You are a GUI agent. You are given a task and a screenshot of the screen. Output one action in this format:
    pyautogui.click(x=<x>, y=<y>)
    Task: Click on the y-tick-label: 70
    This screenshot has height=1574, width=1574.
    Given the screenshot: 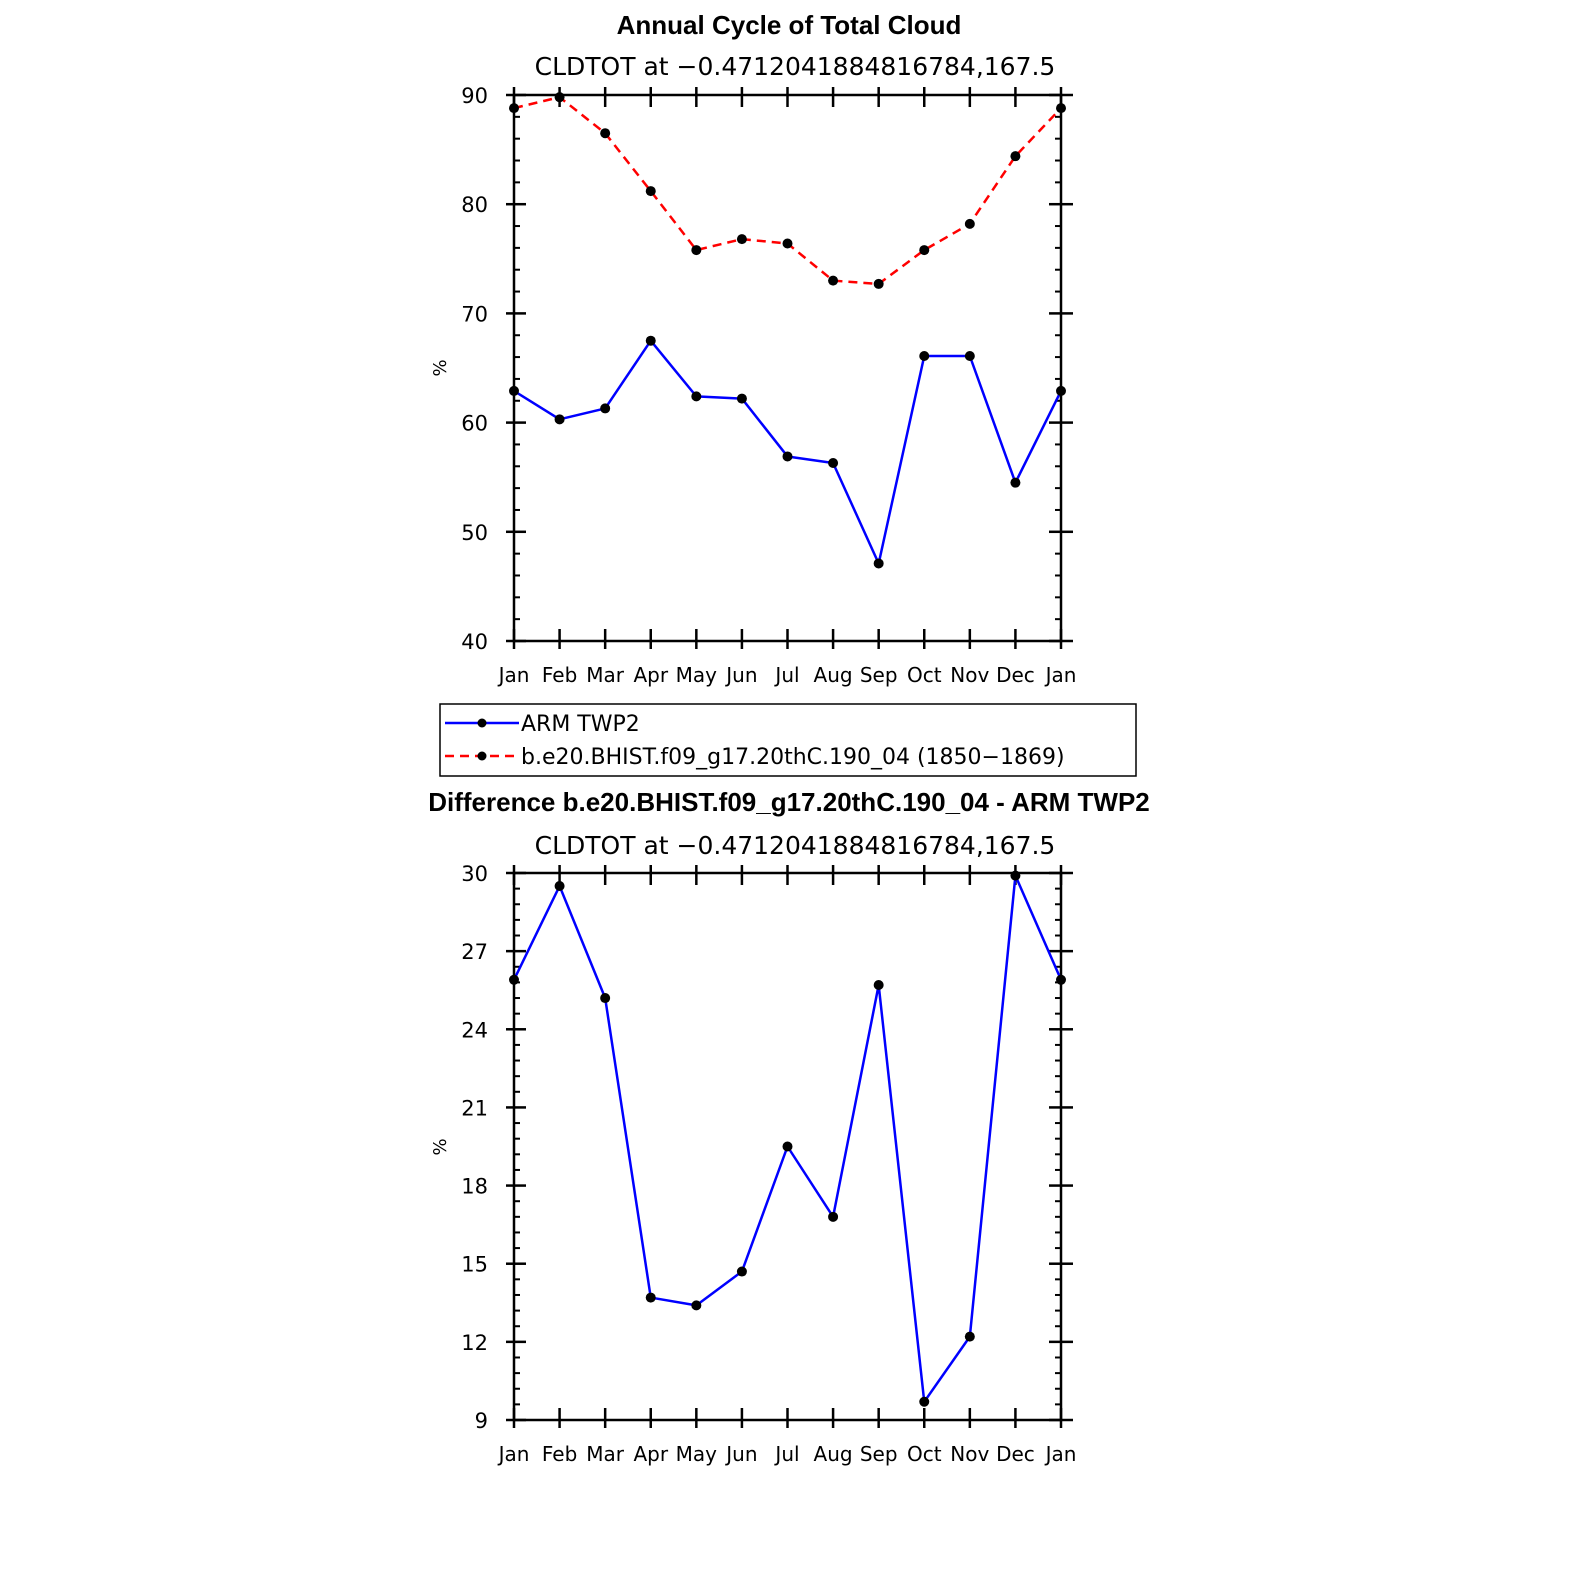 What is the action you would take?
    pyautogui.click(x=474, y=314)
    